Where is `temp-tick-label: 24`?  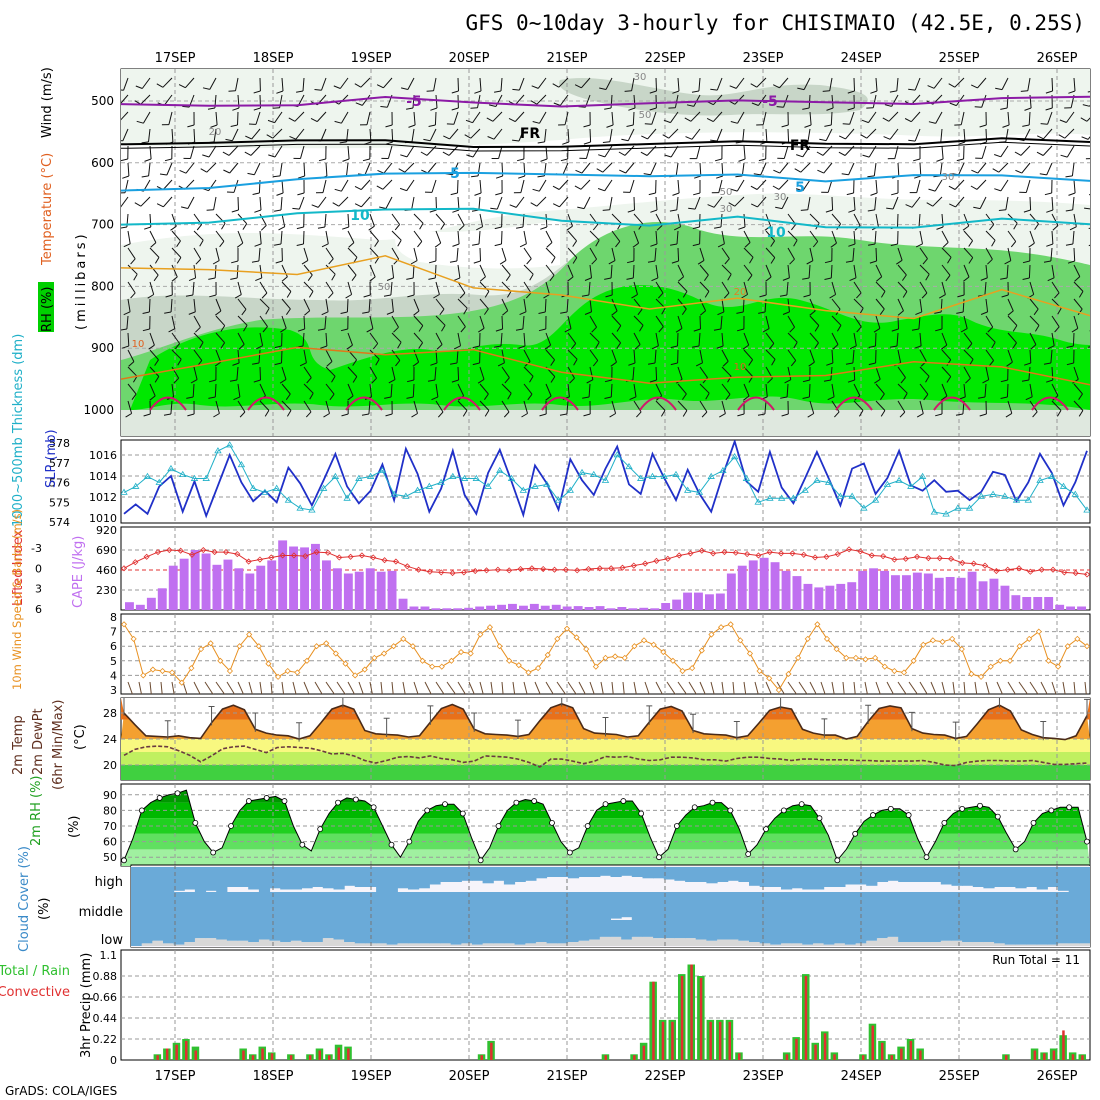 temp-tick-label: 24 is located at coordinates (110, 739).